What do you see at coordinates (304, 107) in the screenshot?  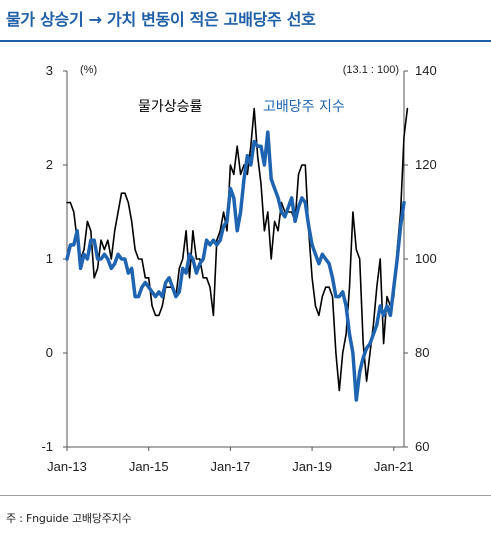 I see `legend-label: 고배당주 지수` at bounding box center [304, 107].